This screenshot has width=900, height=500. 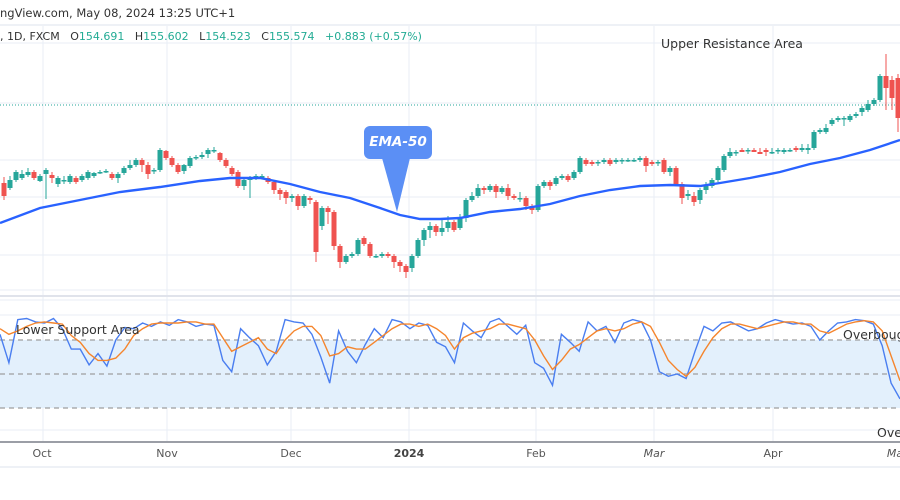 I want to click on time-axis: Oct Nov Dec 2024 Feb Mar Apr Ma, so click(x=450, y=454).